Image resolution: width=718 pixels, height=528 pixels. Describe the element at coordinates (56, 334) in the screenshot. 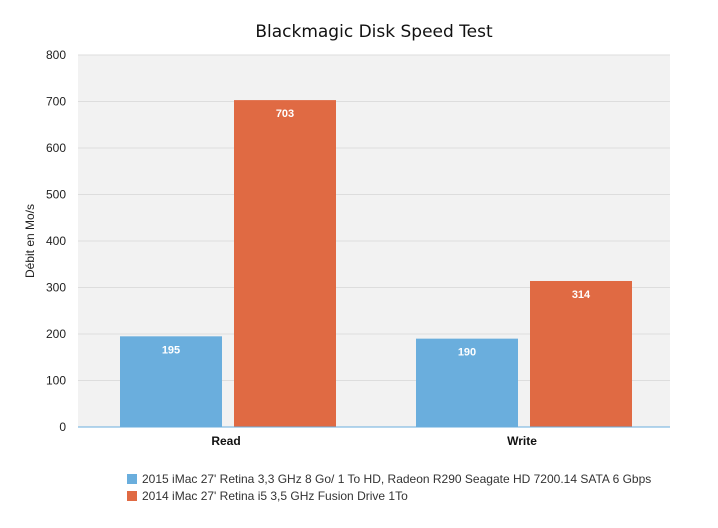

I see `y-tick-label: 200` at that location.